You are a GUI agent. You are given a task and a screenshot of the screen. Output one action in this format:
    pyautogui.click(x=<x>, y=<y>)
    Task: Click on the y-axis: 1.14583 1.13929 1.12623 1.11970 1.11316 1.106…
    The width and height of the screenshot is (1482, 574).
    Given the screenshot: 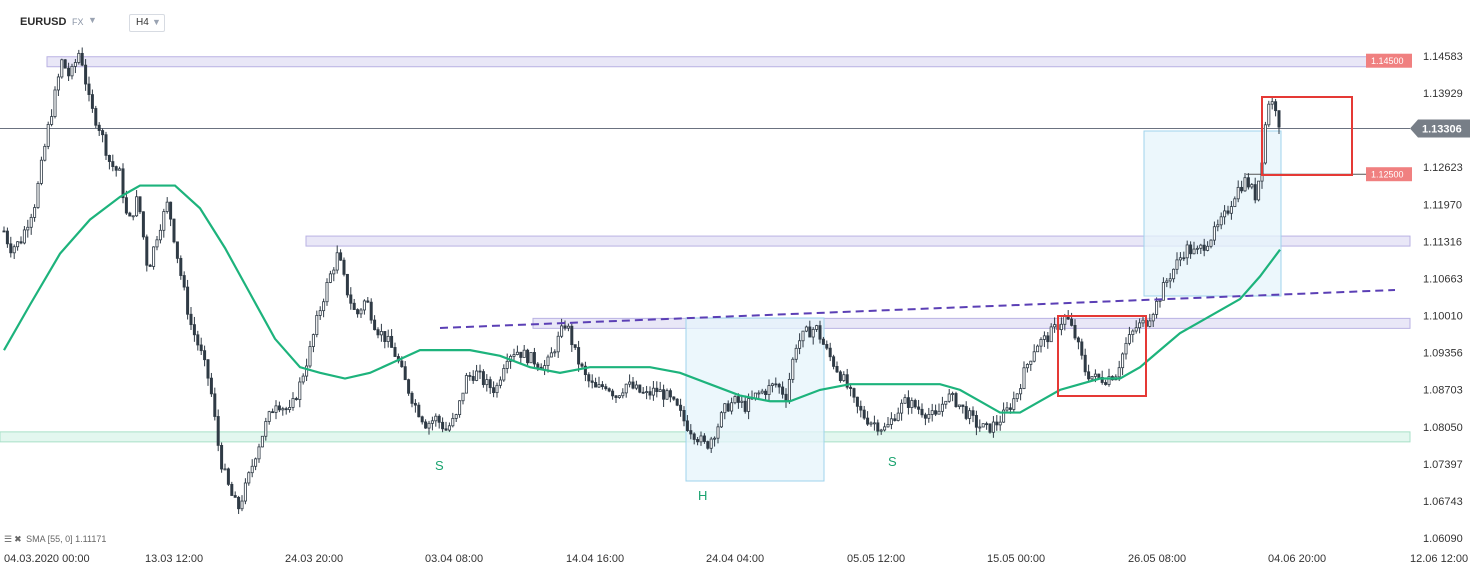 What is the action you would take?
    pyautogui.click(x=1443, y=298)
    